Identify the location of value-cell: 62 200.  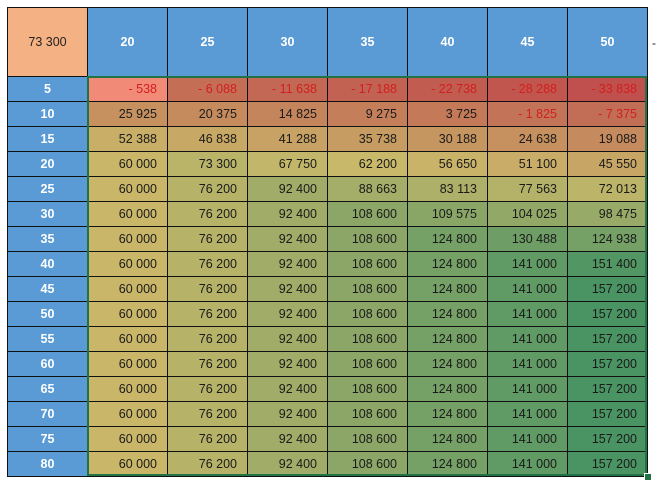
(367, 164).